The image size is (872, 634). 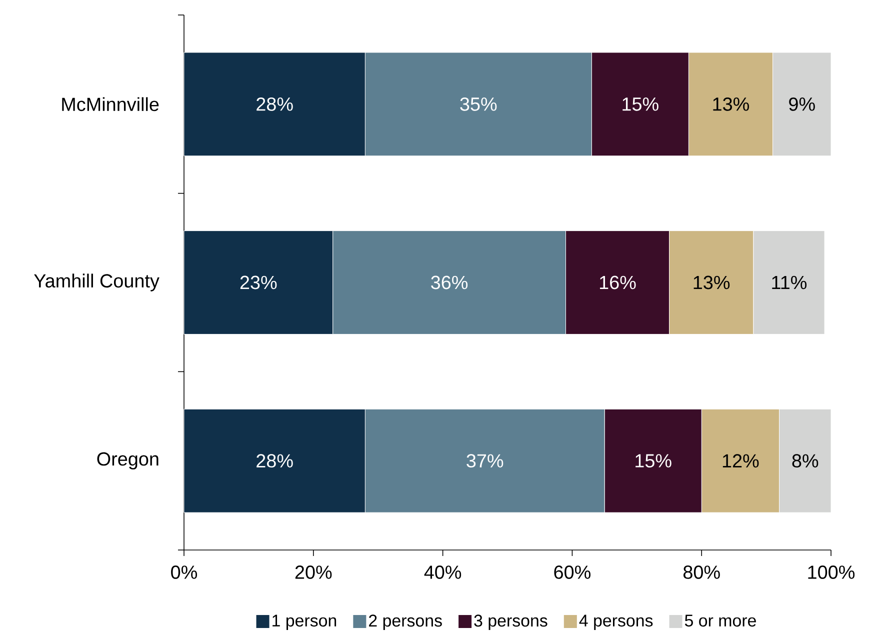 What do you see at coordinates (831, 572) in the screenshot?
I see `x-tick-label: 100%` at bounding box center [831, 572].